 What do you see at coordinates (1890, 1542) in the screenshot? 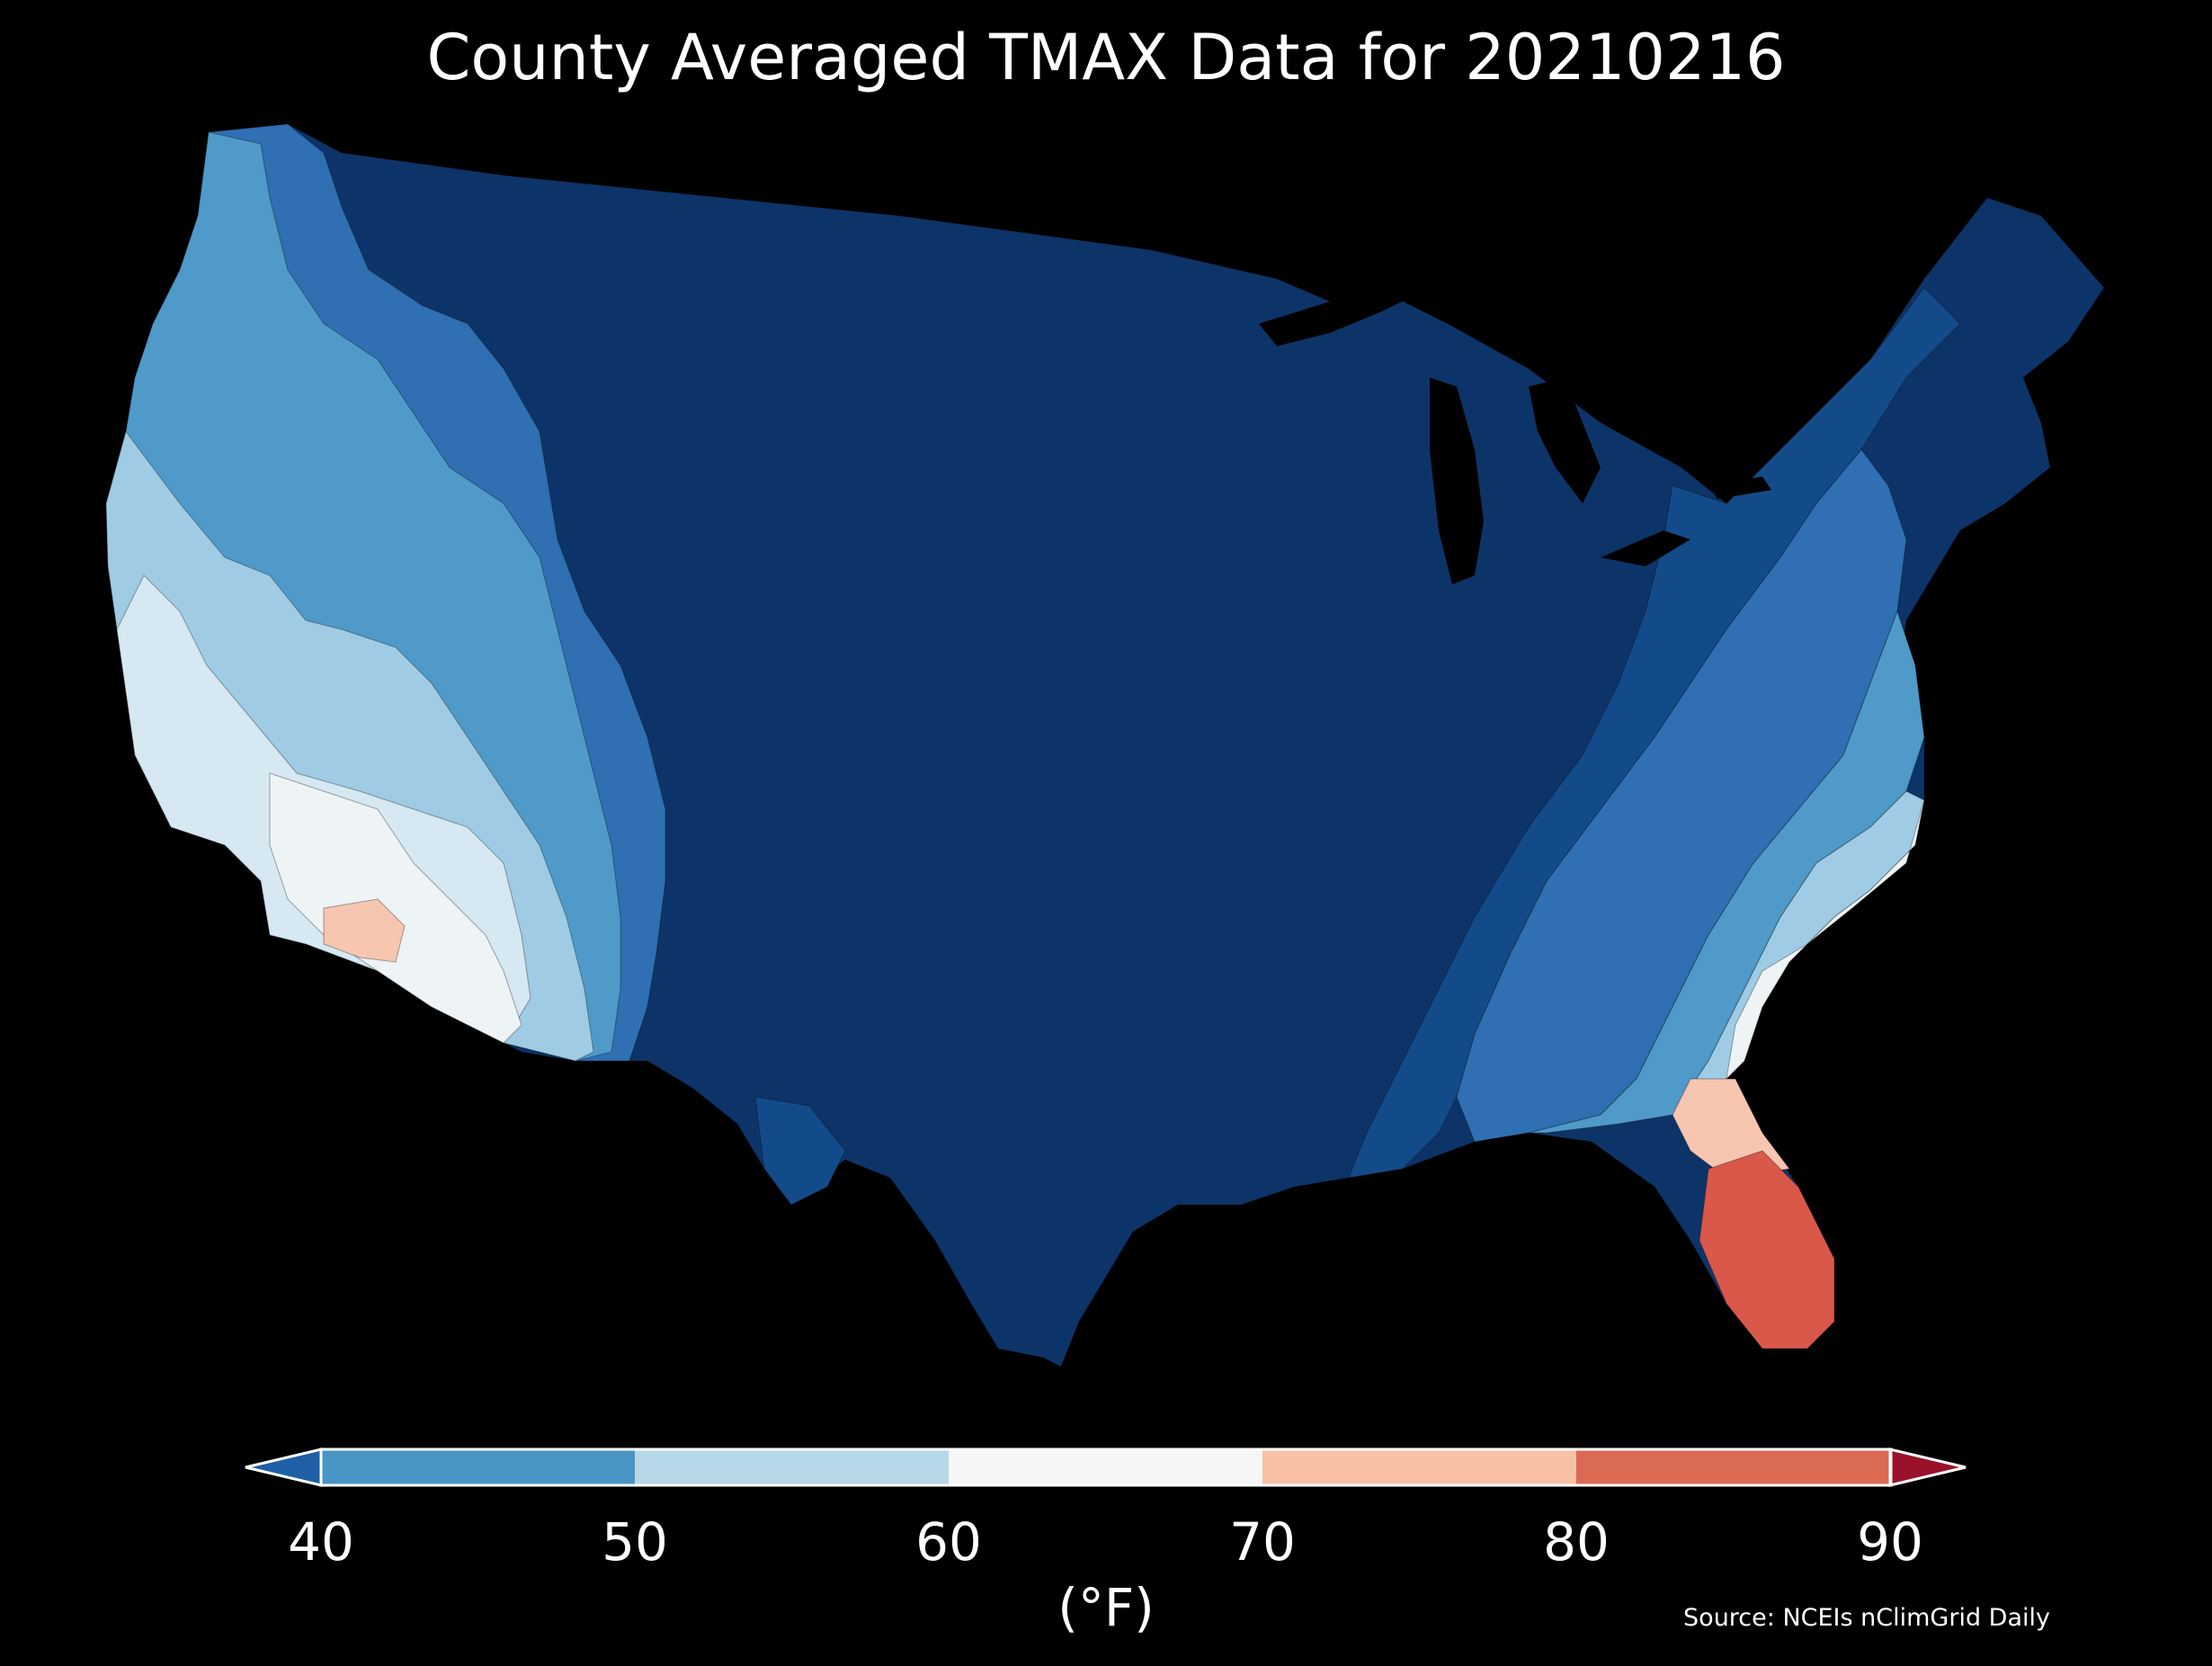
I see `tick-label-90: 90` at bounding box center [1890, 1542].